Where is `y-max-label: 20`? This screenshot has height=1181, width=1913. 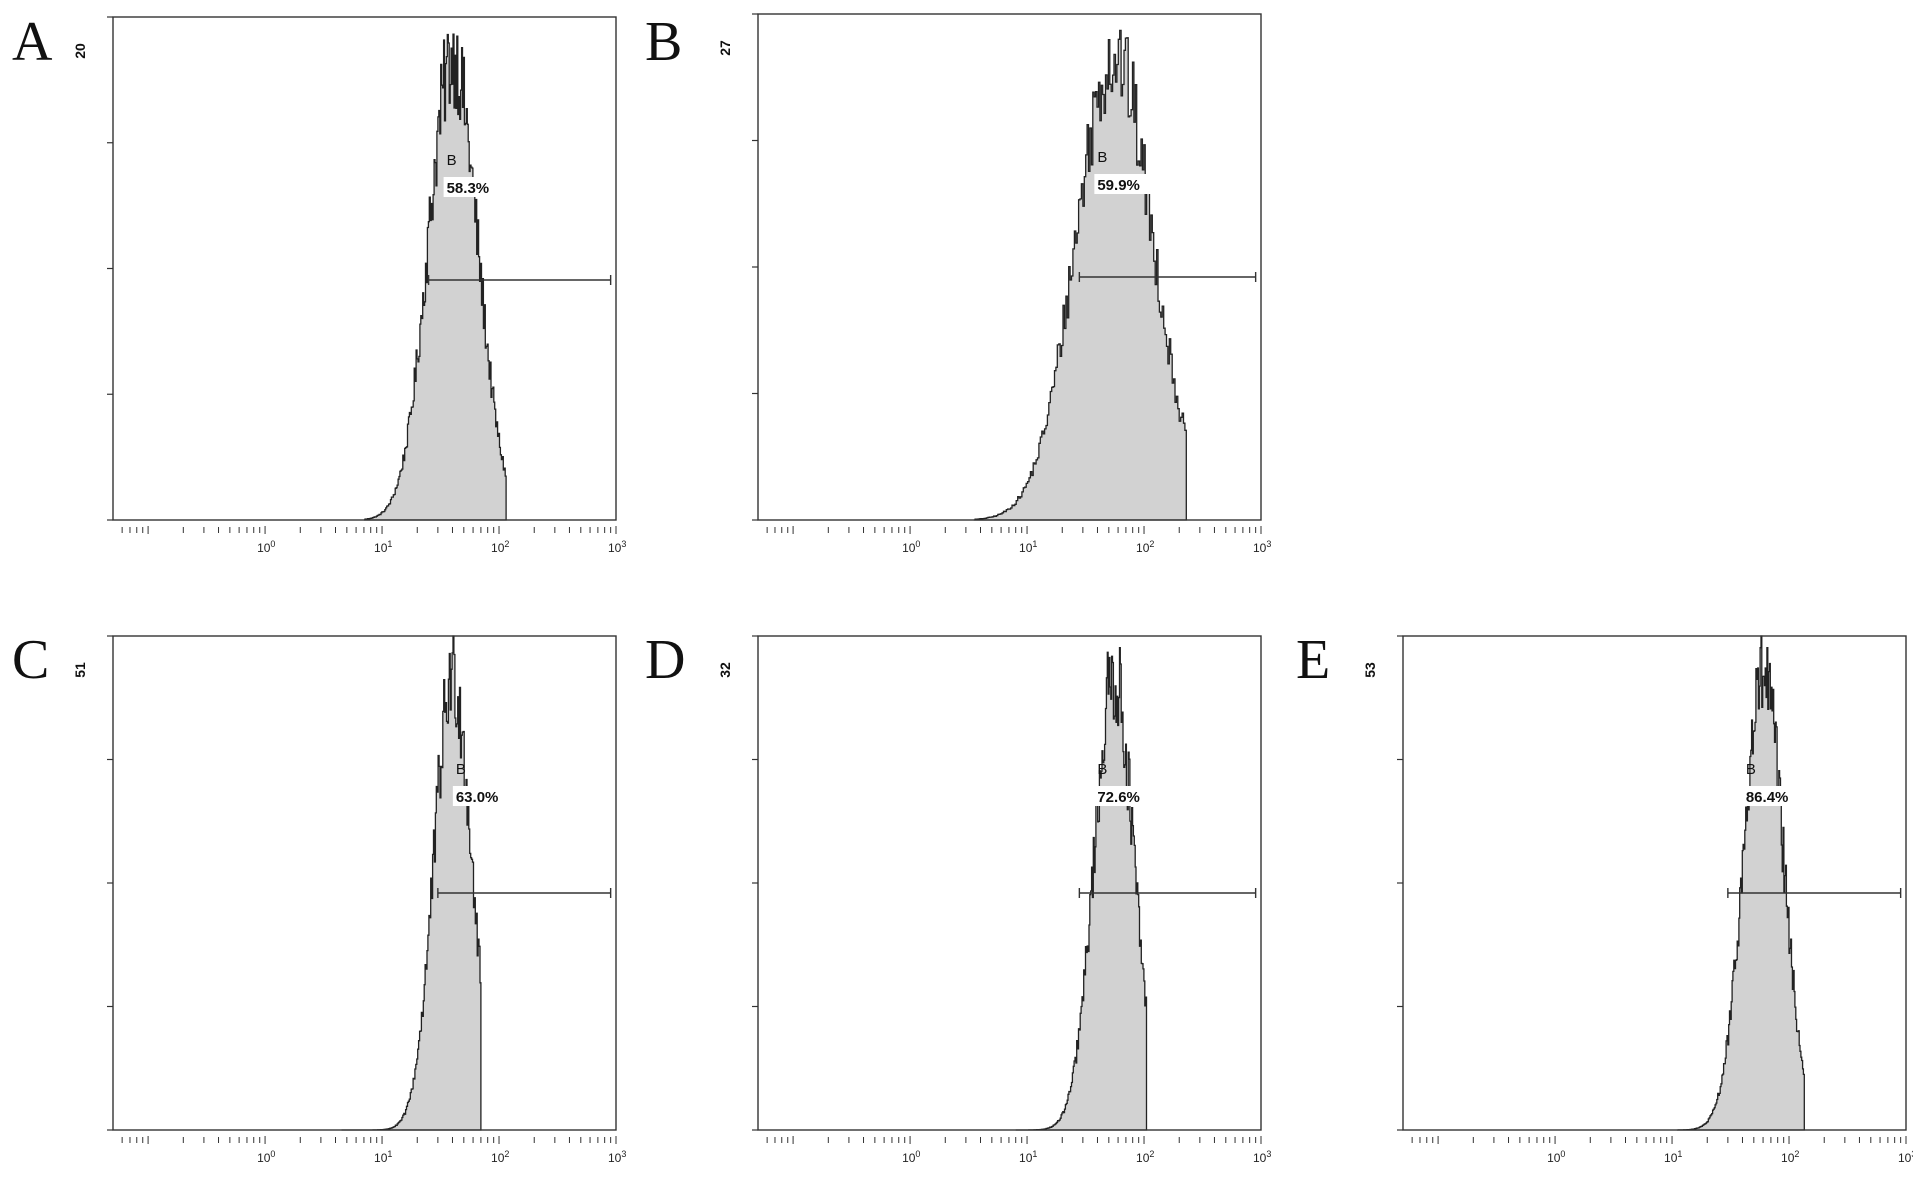 y-max-label: 20 is located at coordinates (80, 51).